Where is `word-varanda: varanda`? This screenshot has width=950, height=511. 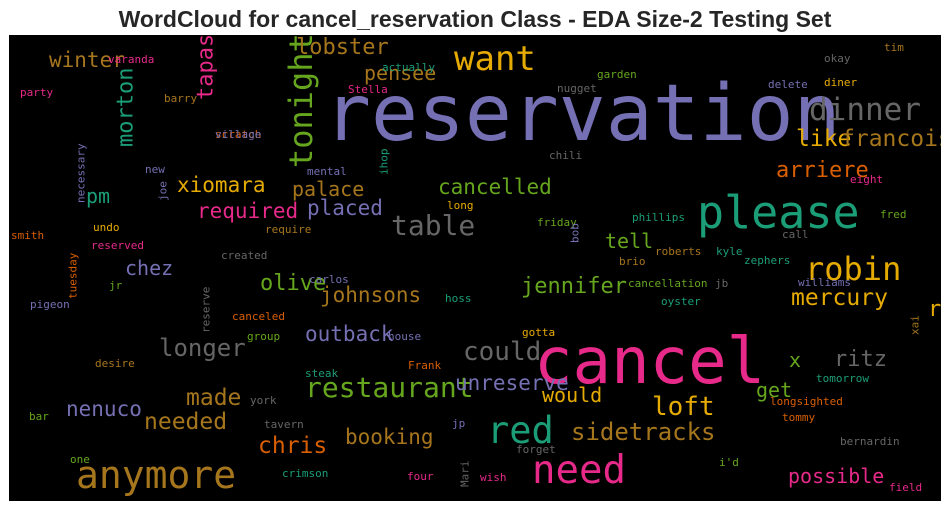 word-varanda: varanda is located at coordinates (131, 59).